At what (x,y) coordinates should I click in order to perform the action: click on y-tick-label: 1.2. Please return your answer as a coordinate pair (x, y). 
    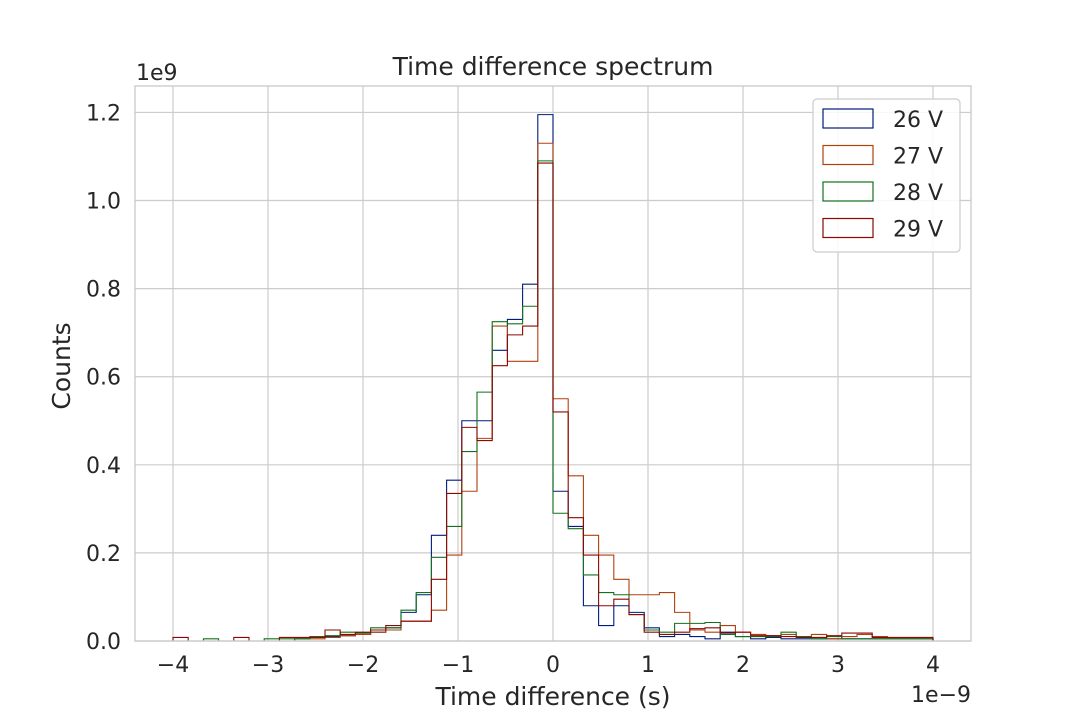
    Looking at the image, I should click on (103, 113).